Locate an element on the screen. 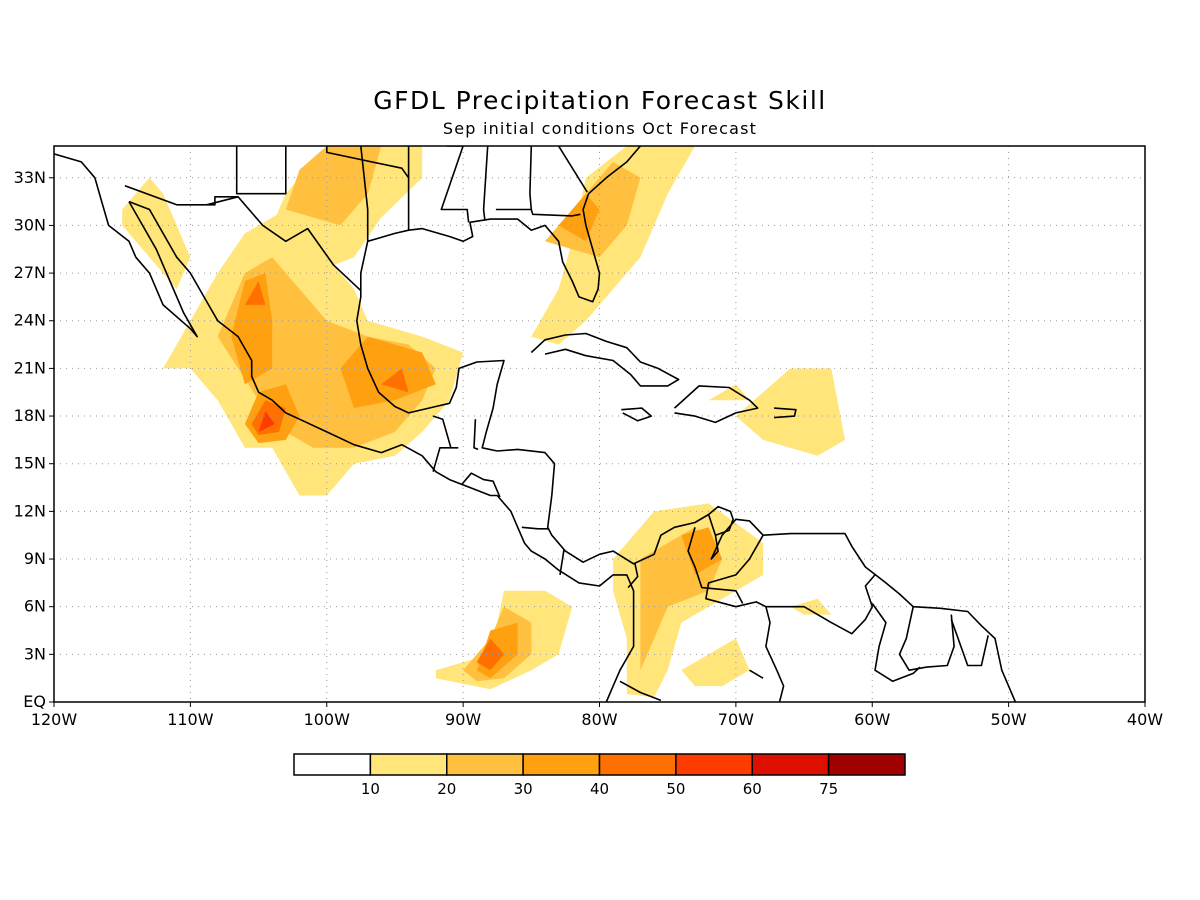 Image resolution: width=1200 pixels, height=900 pixels. y-tick-label: 27N is located at coordinates (30, 272).